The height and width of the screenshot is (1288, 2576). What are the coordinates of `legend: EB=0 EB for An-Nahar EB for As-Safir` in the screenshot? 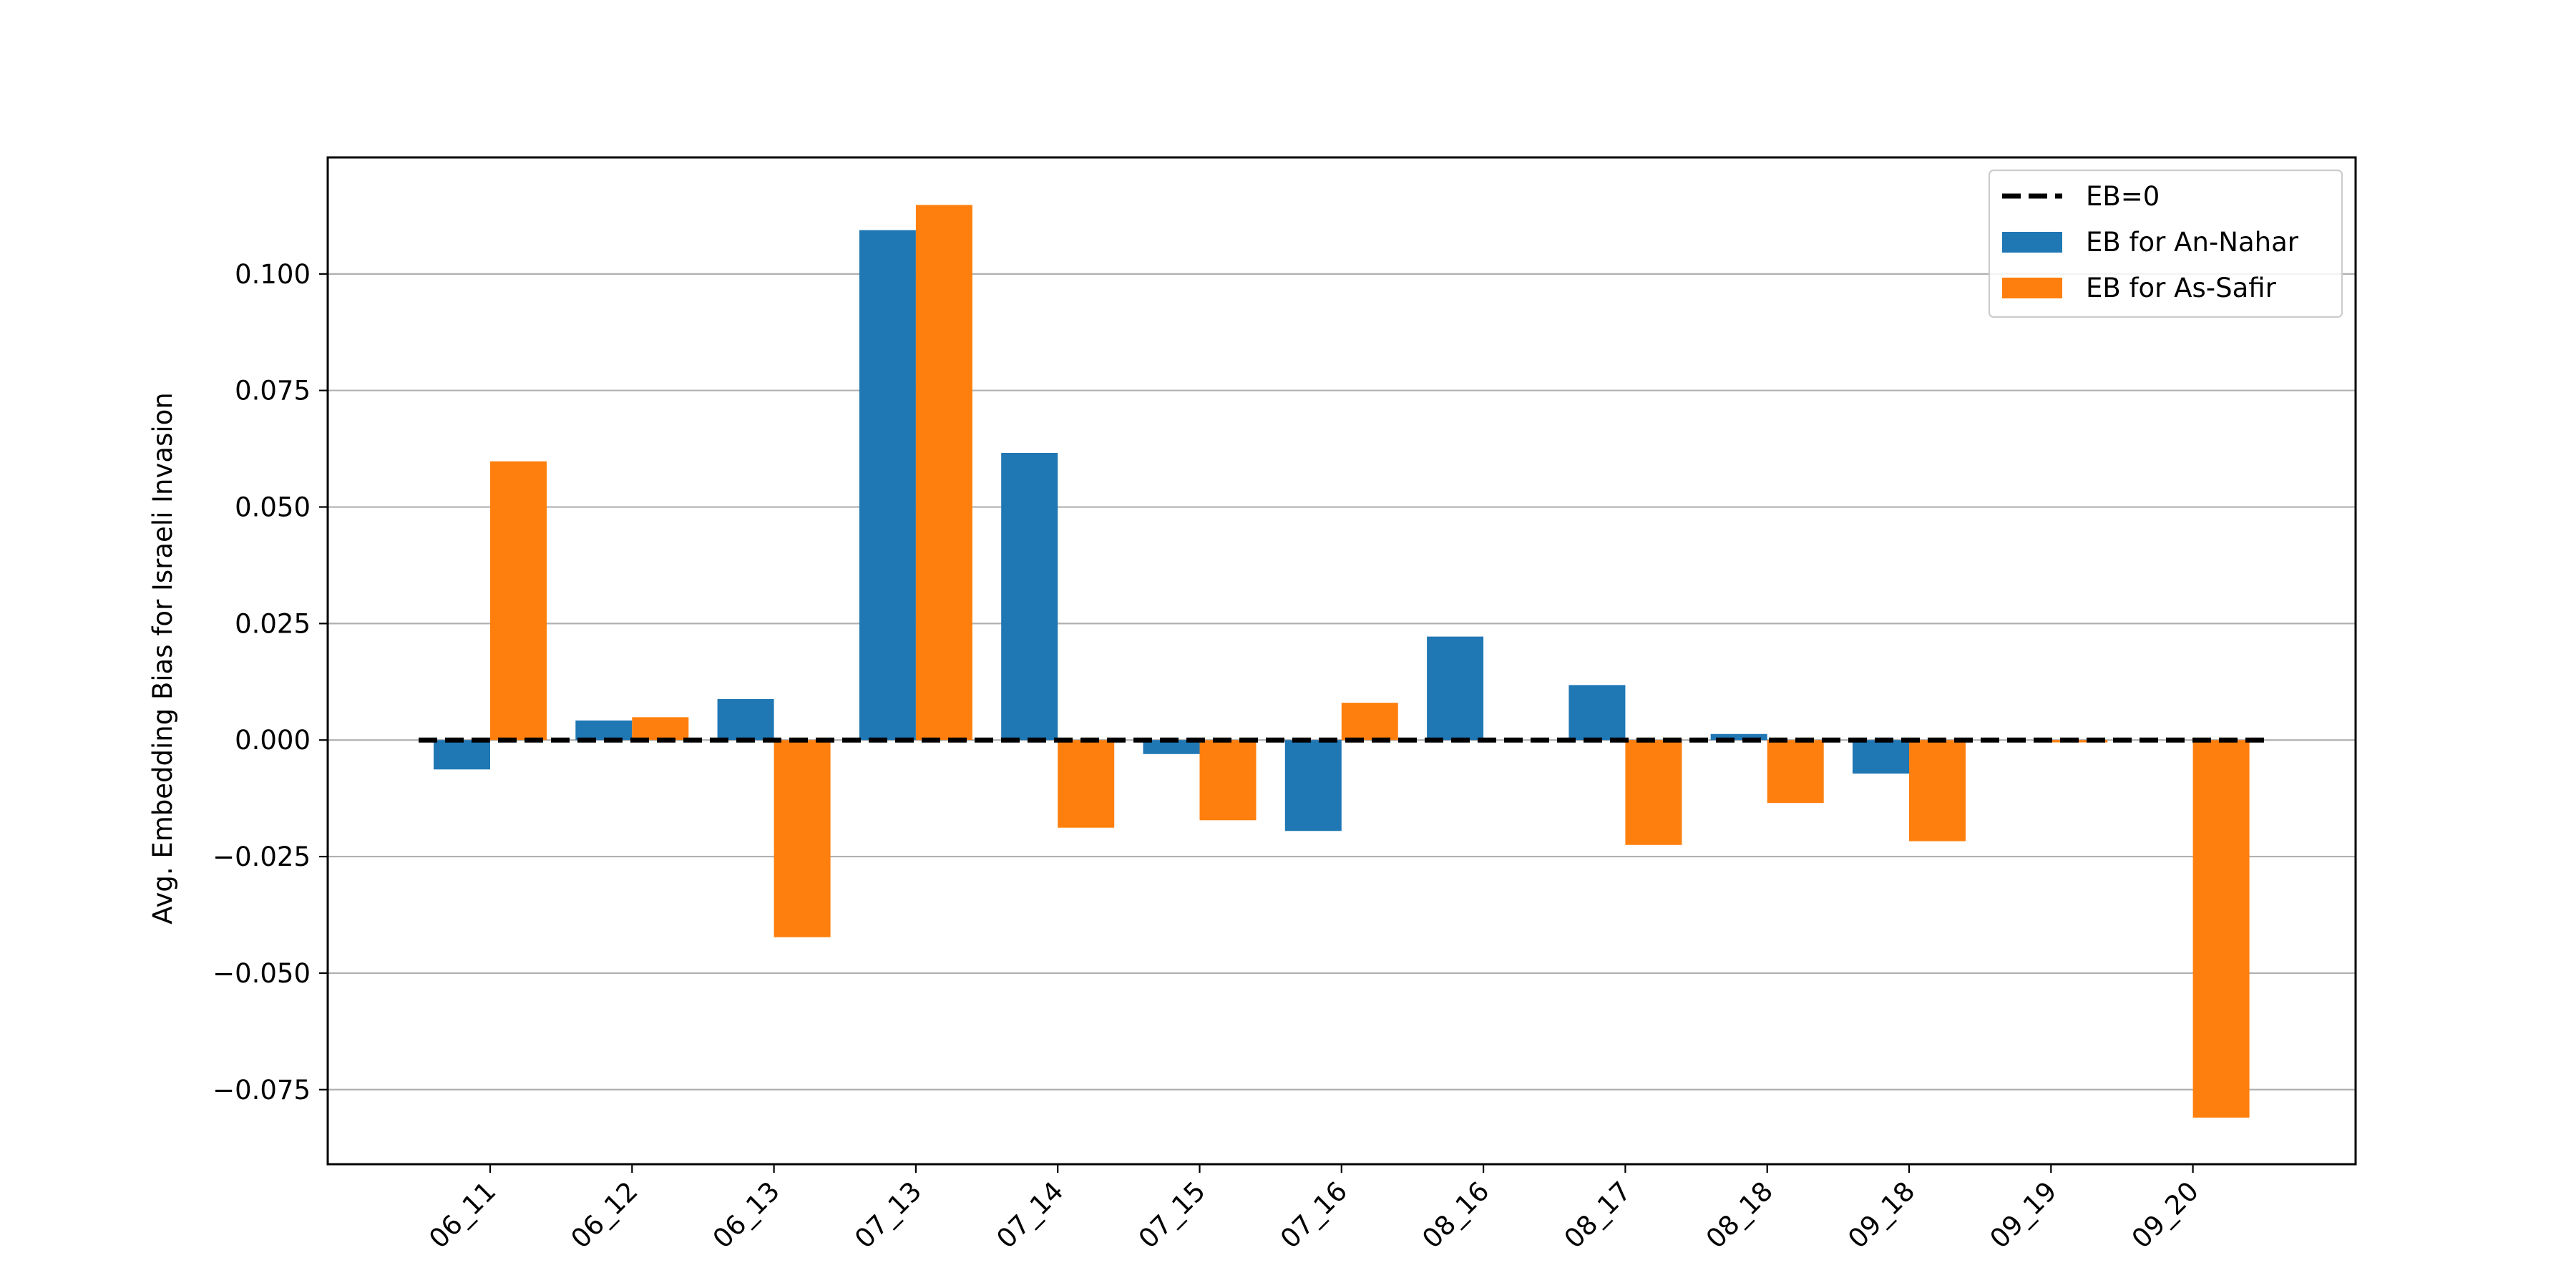 It's located at (2165, 243).